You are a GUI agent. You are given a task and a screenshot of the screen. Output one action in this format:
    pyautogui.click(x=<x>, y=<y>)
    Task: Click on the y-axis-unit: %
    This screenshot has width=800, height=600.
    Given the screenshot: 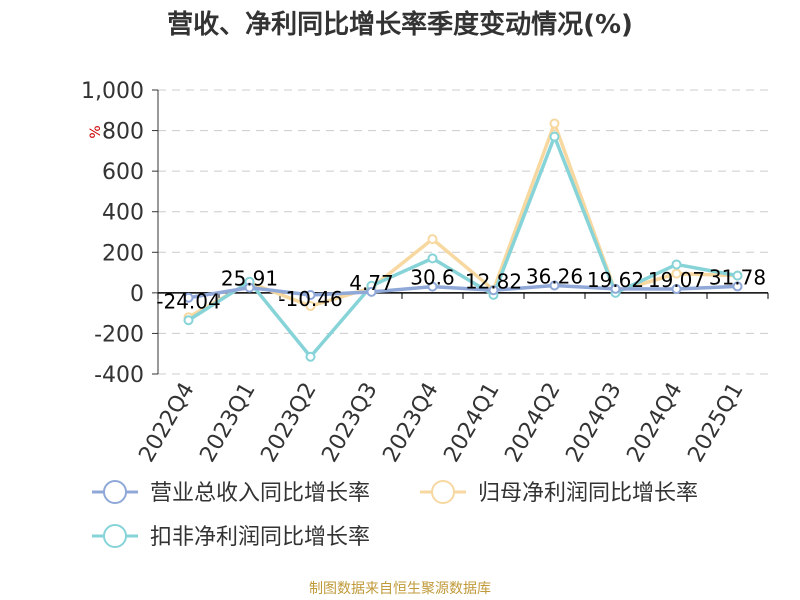 What is the action you would take?
    pyautogui.click(x=96, y=131)
    